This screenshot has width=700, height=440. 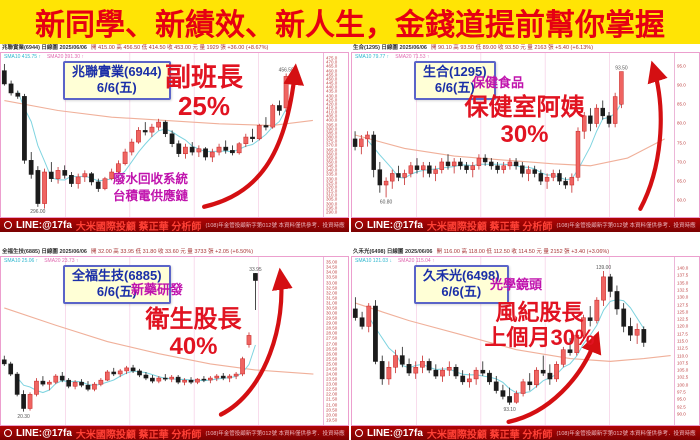 What do you see at coordinates (193, 319) in the screenshot?
I see `headline-line1: 衛生股長` at bounding box center [193, 319].